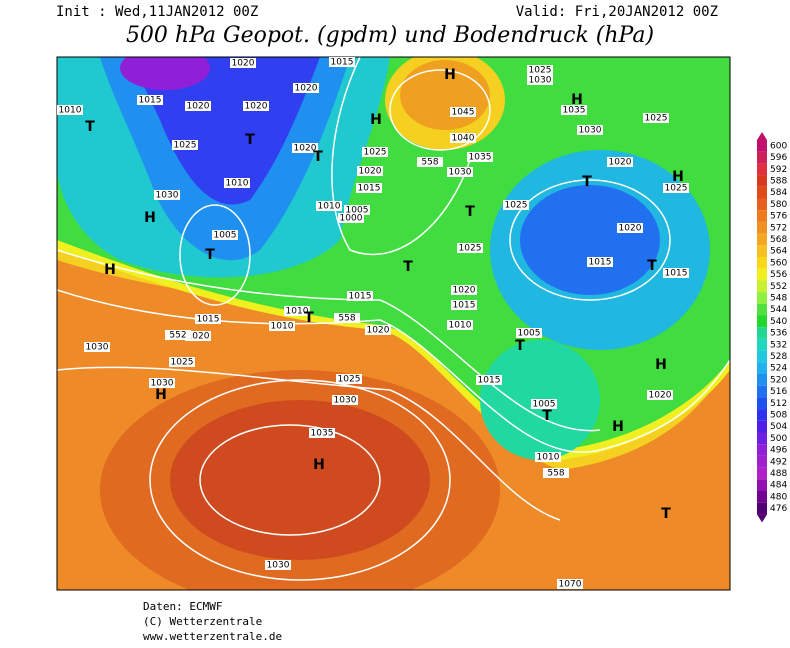 The height and width of the screenshot is (648, 790). What do you see at coordinates (157, 12) in the screenshot?
I see `init-time: Init : Wed,11JAN2012 00Z` at bounding box center [157, 12].